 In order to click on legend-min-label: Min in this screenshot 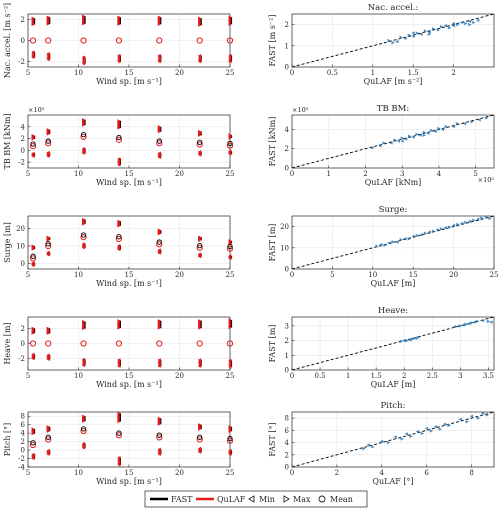, I will do `click(267, 499)`.